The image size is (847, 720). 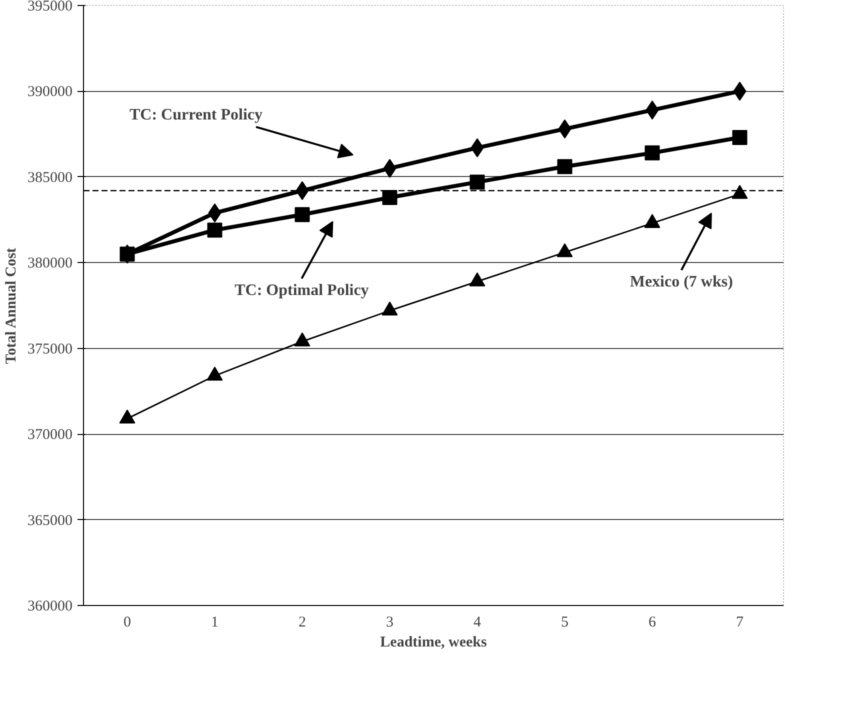 I want to click on annotation: TC: Optimal Policy, so click(x=301, y=290).